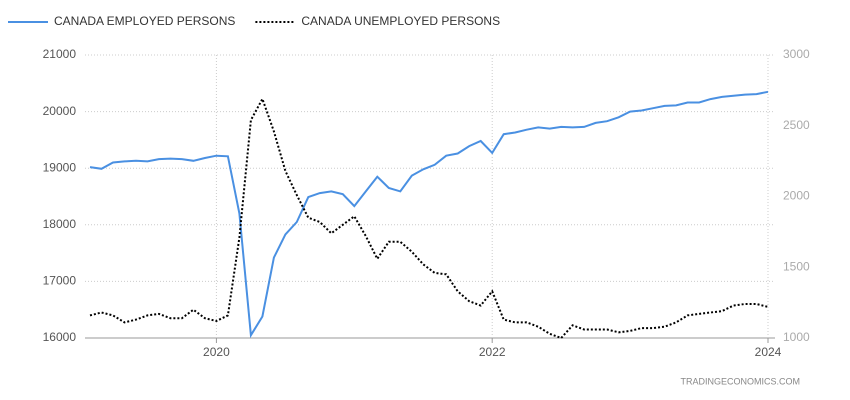 The width and height of the screenshot is (850, 400). Describe the element at coordinates (144, 21) in the screenshot. I see `legend-label: CANADA EMPLOYED PERSONS` at that location.